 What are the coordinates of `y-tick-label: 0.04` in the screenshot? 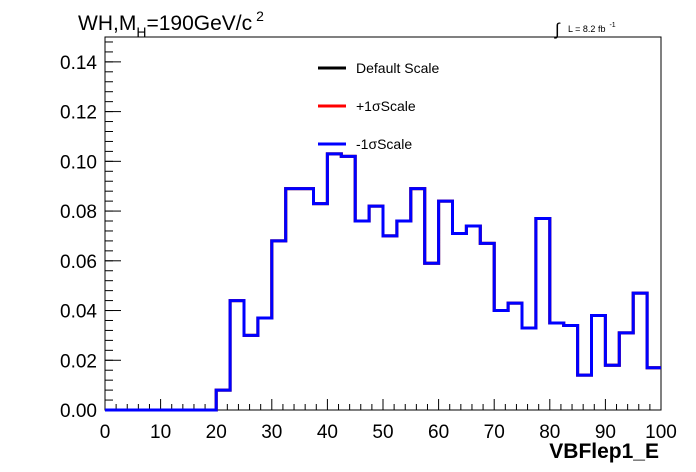 It's located at (78, 312).